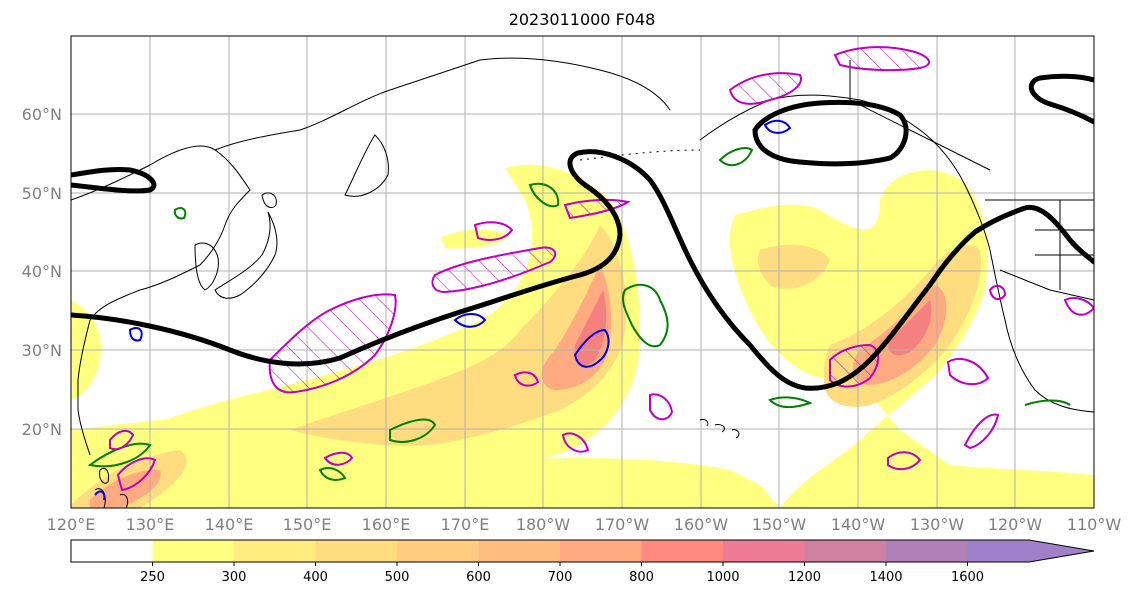 The image size is (1139, 601). I want to click on siberia-coast, so click(442, 104).